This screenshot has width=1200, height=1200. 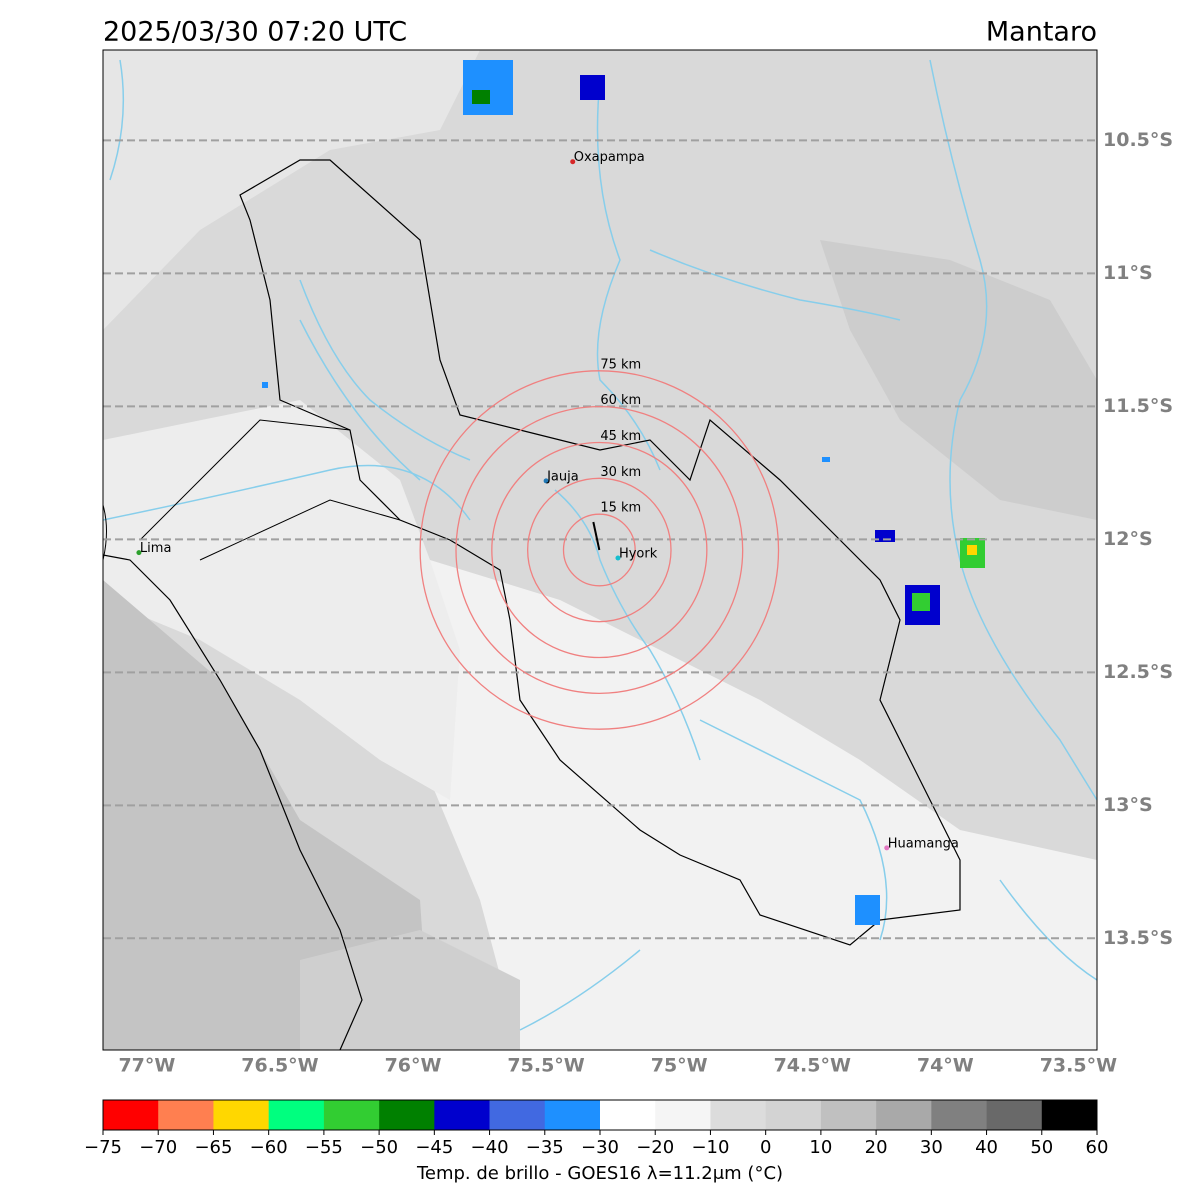 I want to click on lat-label: 12.5°S, so click(x=1138, y=672).